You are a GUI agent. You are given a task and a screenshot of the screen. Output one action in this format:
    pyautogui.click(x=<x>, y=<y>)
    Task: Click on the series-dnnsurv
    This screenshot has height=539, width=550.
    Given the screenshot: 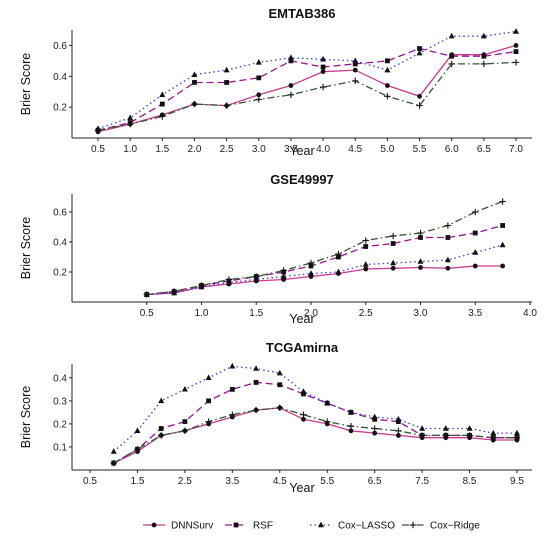 What is the action you would take?
    pyautogui.click(x=325, y=280)
    